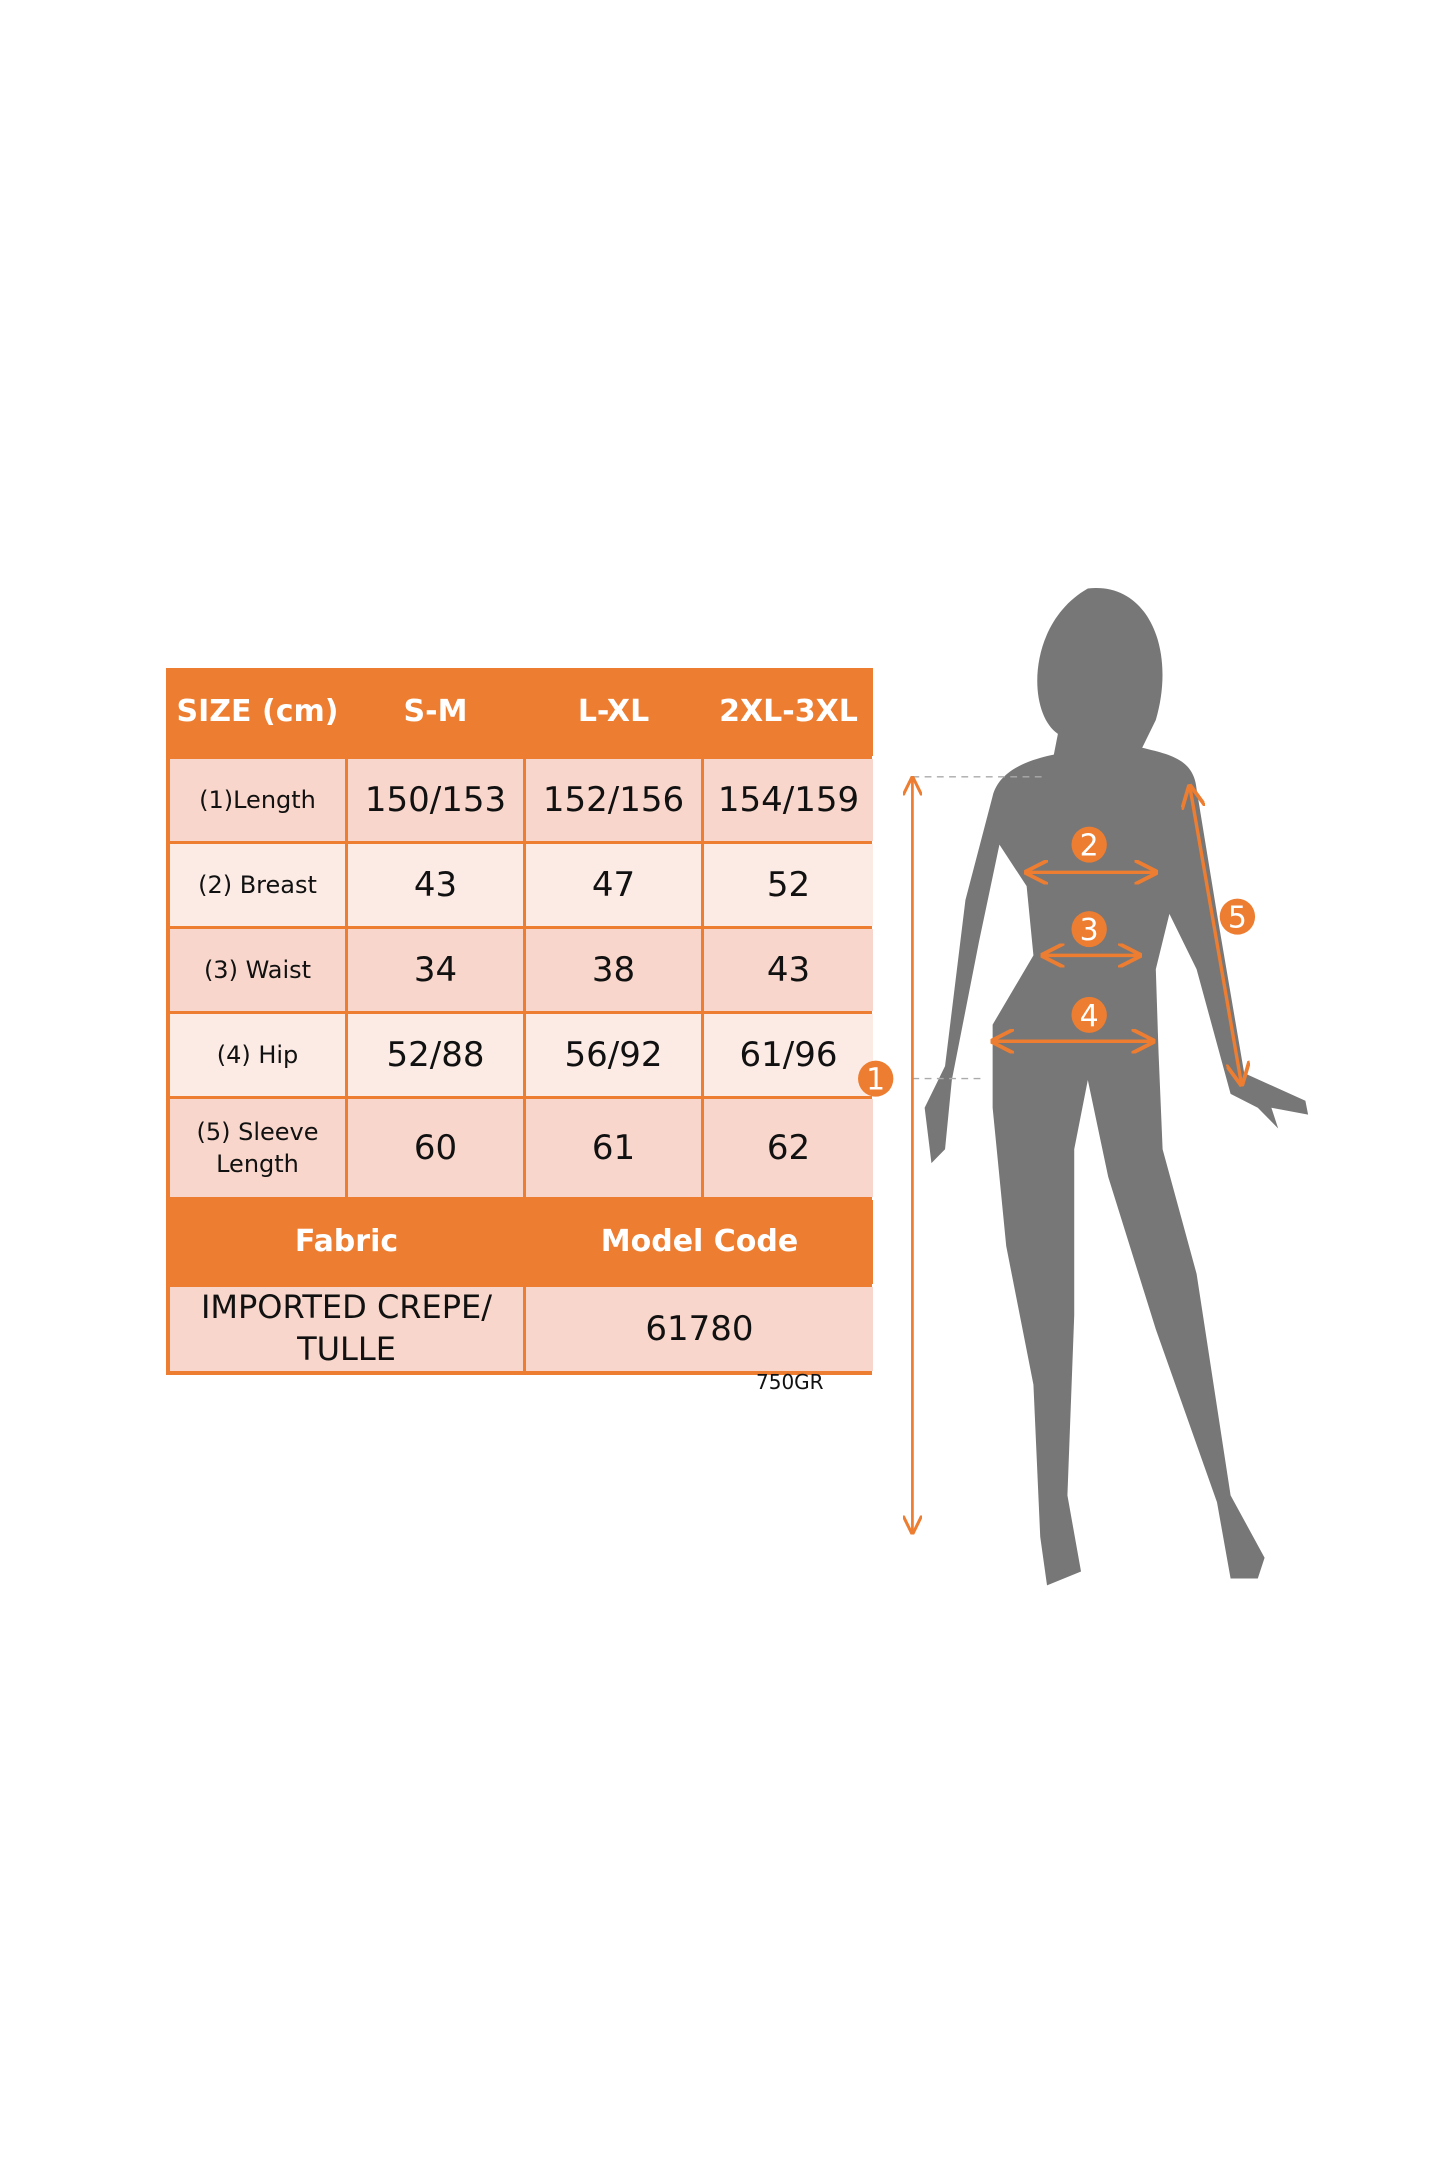 The width and height of the screenshot is (1440, 2160). Describe the element at coordinates (435, 800) in the screenshot. I see `cell: 150/153` at that location.